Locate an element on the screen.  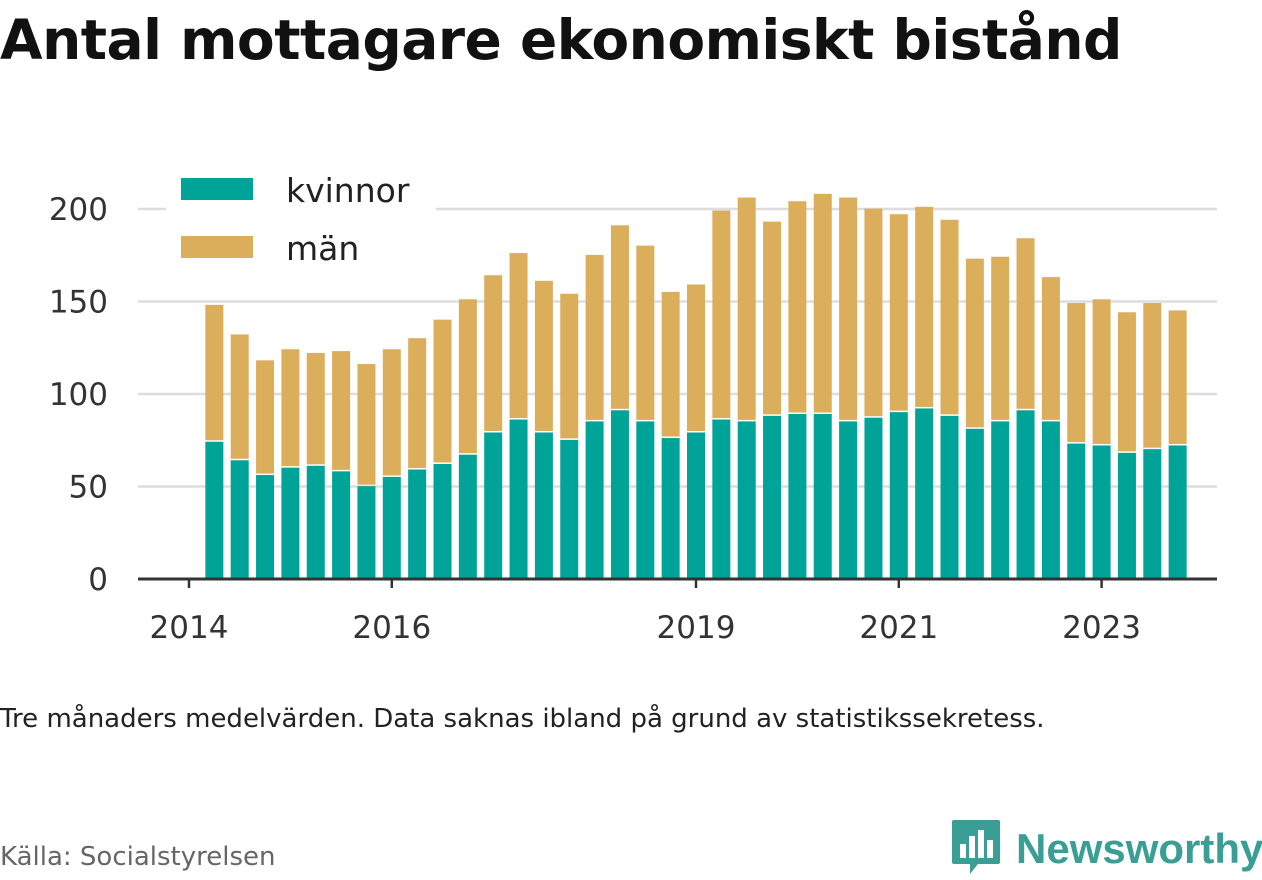
bar-man-2019-Q2 is located at coordinates (721, 314).